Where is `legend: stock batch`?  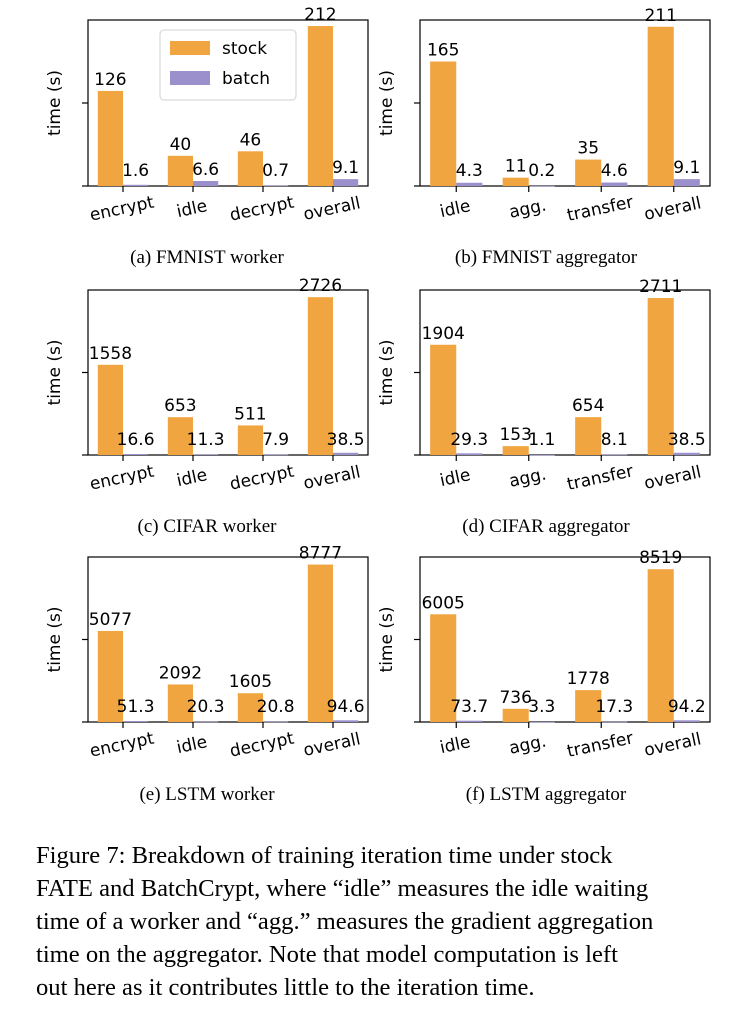
legend: stock batch is located at coordinates (228, 65).